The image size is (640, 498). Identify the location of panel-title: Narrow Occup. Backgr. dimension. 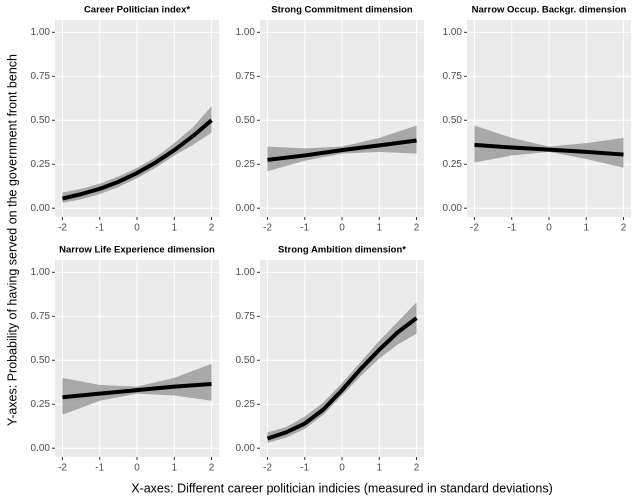
(549, 10).